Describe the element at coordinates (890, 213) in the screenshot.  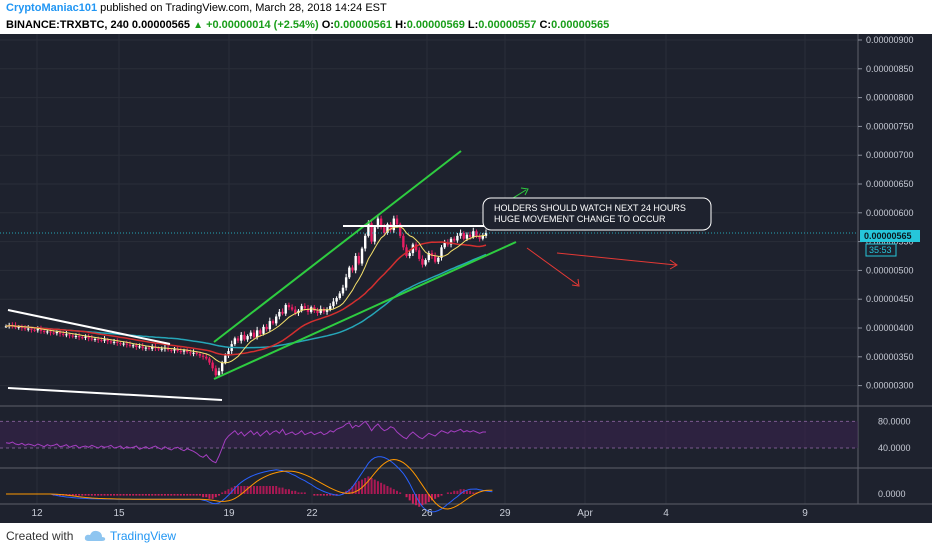
I see `price-tick-label: 0.00000600` at that location.